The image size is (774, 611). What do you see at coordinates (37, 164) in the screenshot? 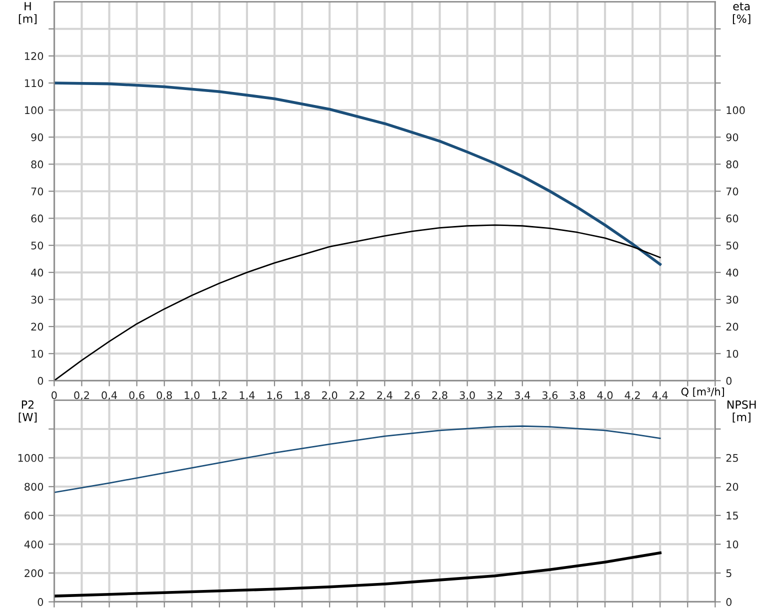
I see `y-tick-label: 80` at bounding box center [37, 164].